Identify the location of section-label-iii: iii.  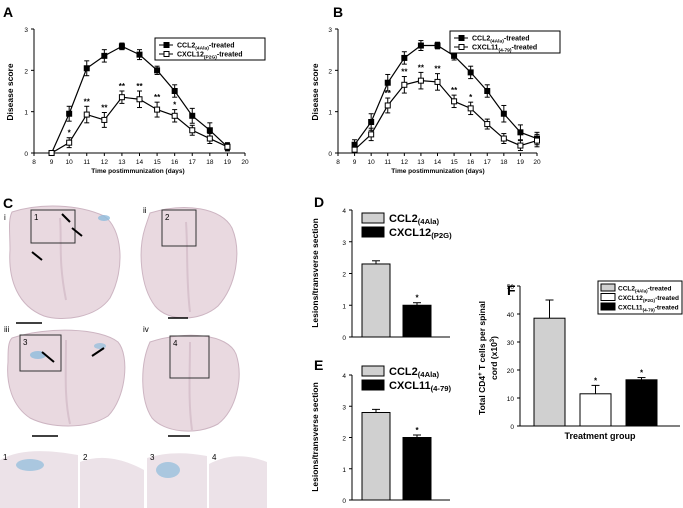
(7, 329).